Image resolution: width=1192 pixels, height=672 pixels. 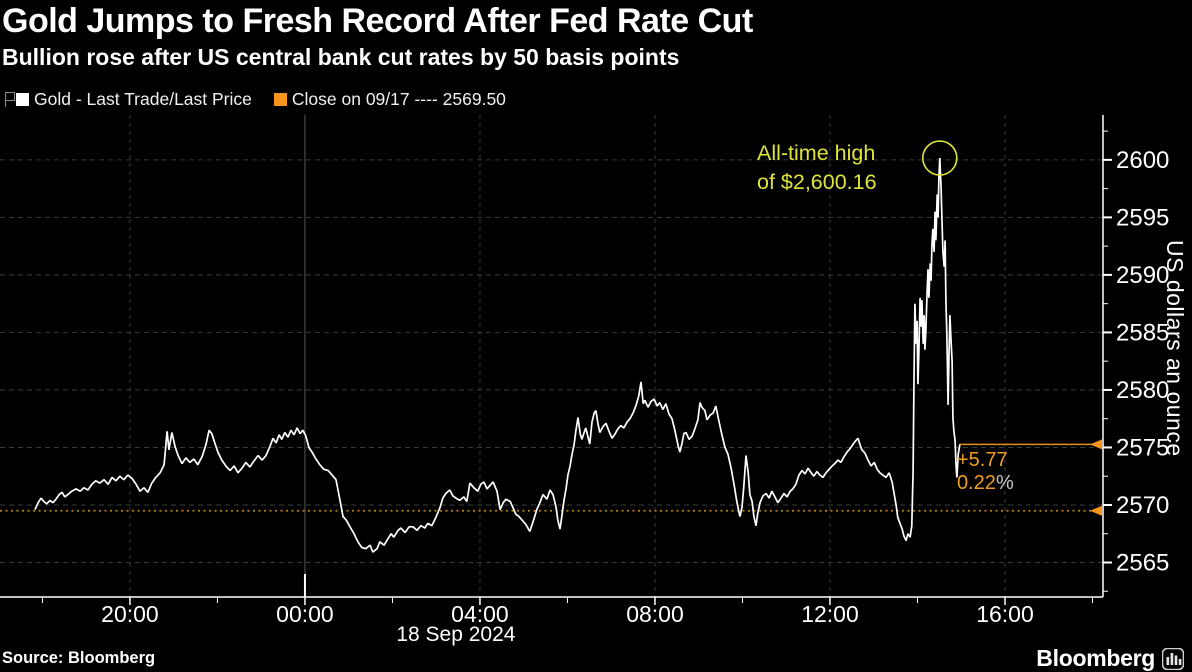 I want to click on gold-series-label: Gold - Last Trade/Last Price, so click(x=143, y=99).